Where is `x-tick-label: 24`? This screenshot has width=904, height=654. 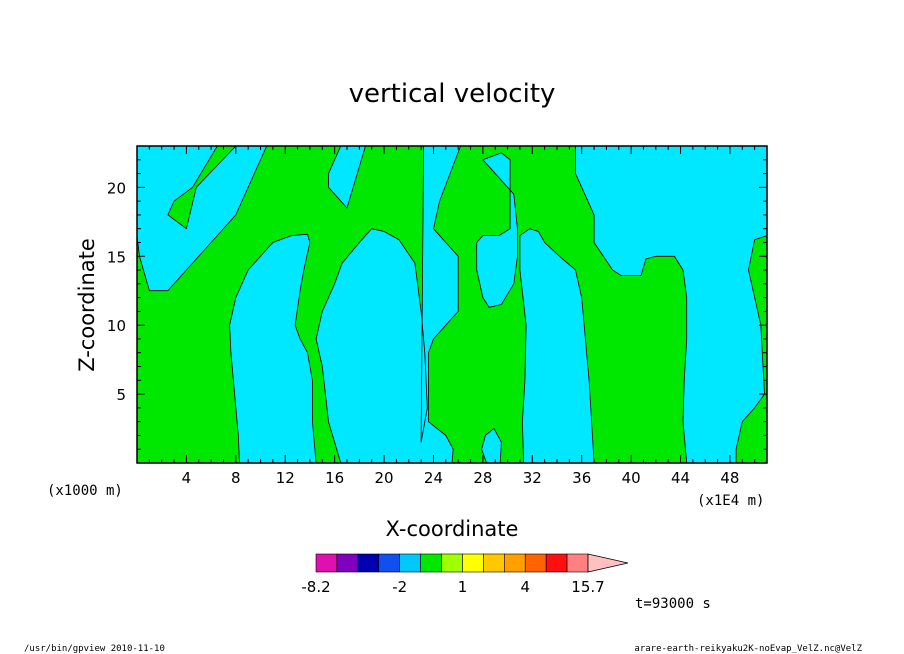
x-tick-label: 24 is located at coordinates (433, 478).